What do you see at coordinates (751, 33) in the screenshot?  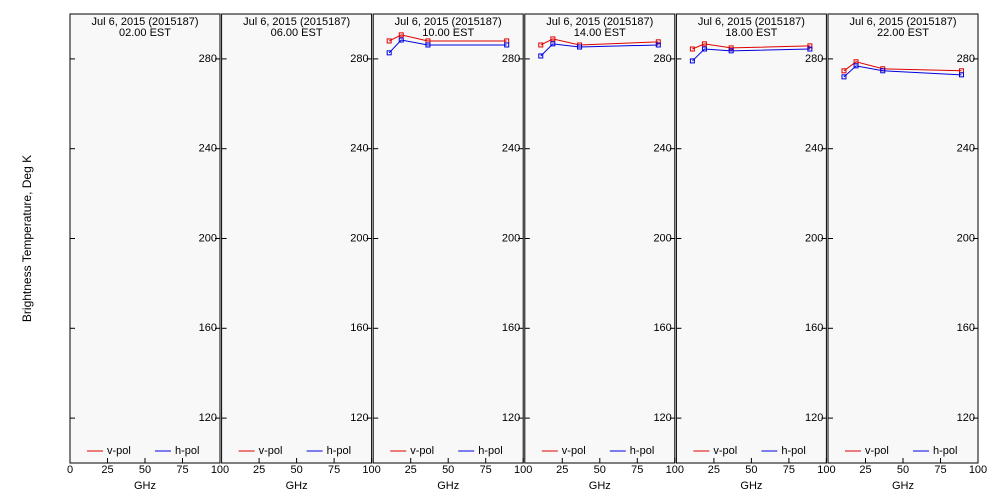 I see `chart-subtitle: 18.00 EST` at bounding box center [751, 33].